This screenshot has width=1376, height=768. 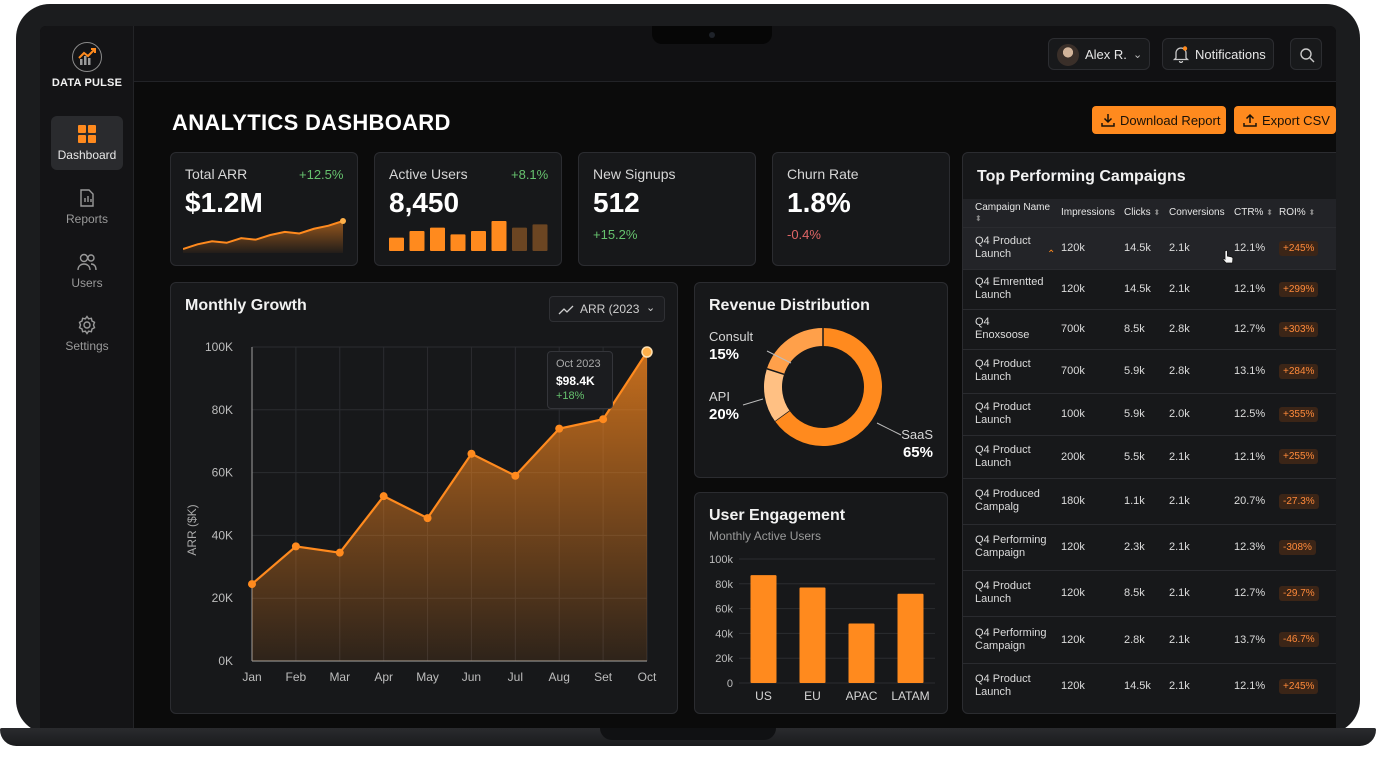 I want to click on bar, so click(x=812, y=635).